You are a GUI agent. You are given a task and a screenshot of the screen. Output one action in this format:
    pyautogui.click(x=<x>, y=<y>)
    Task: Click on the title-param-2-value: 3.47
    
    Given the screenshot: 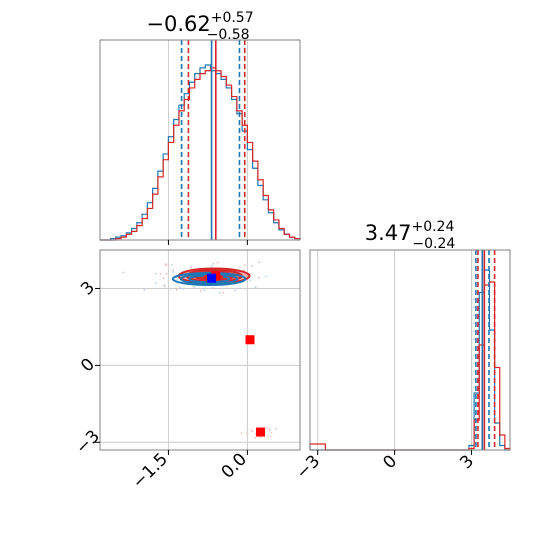 What is the action you would take?
    pyautogui.click(x=388, y=233)
    